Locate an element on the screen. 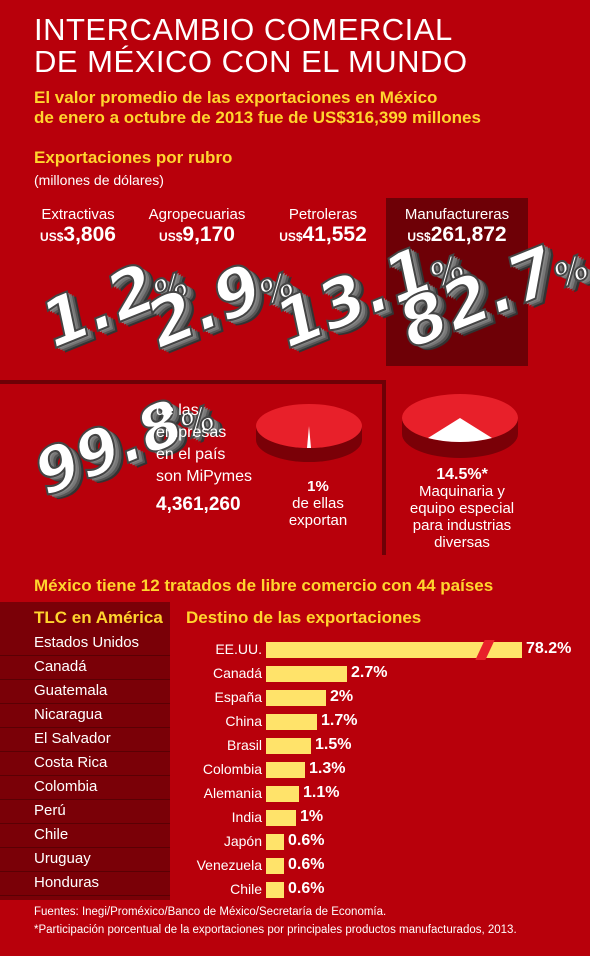  bar-category-label: Venezuela is located at coordinates (229, 865).